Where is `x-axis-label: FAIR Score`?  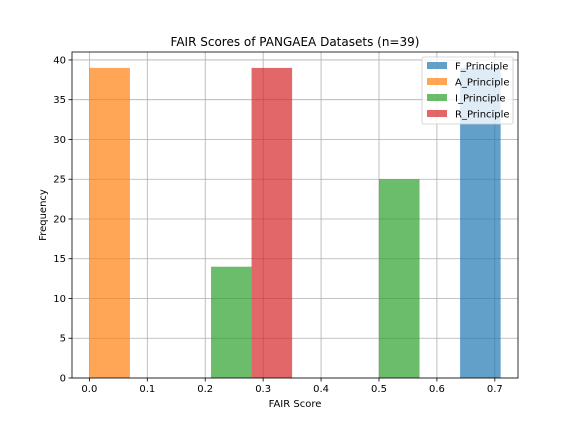 x-axis-label: FAIR Score is located at coordinates (295, 404).